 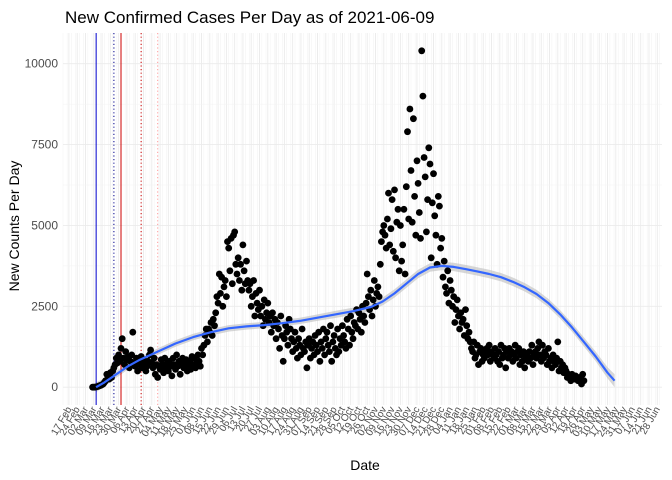 What do you see at coordinates (44, 145) in the screenshot?
I see `y-tick-label: 7500` at bounding box center [44, 145].